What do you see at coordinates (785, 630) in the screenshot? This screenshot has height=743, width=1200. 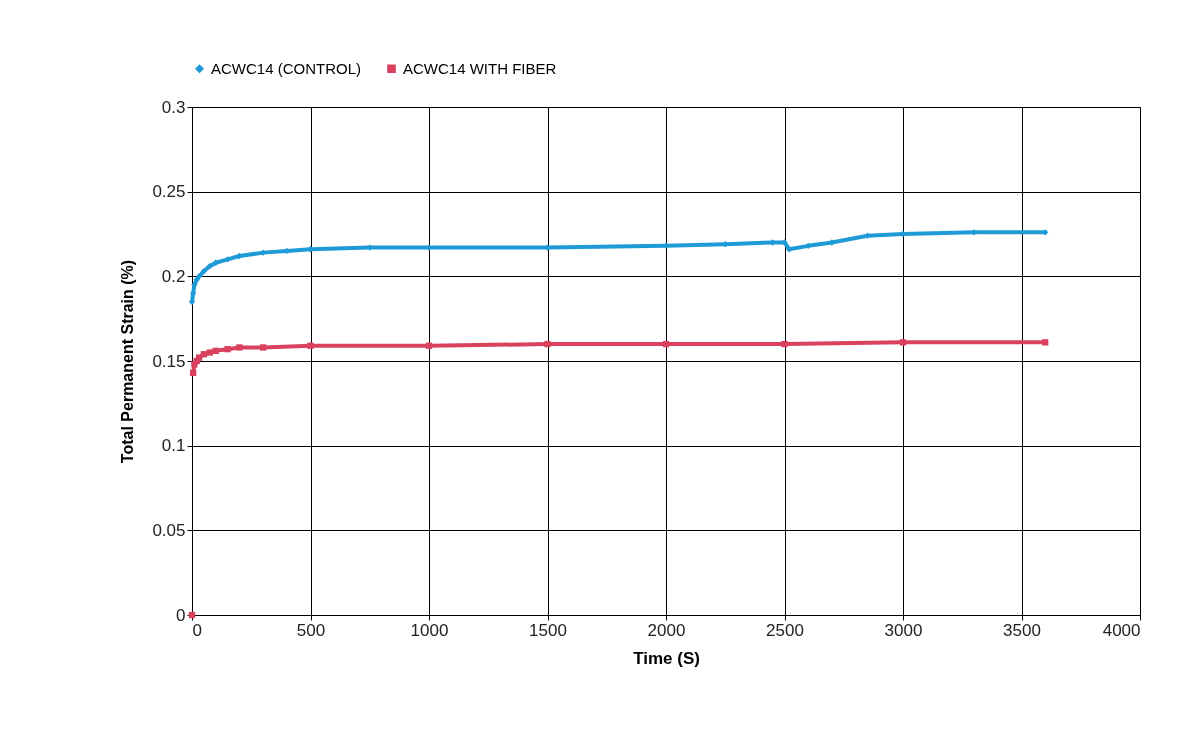 I see `x-tick-label: 2500` at bounding box center [785, 630].